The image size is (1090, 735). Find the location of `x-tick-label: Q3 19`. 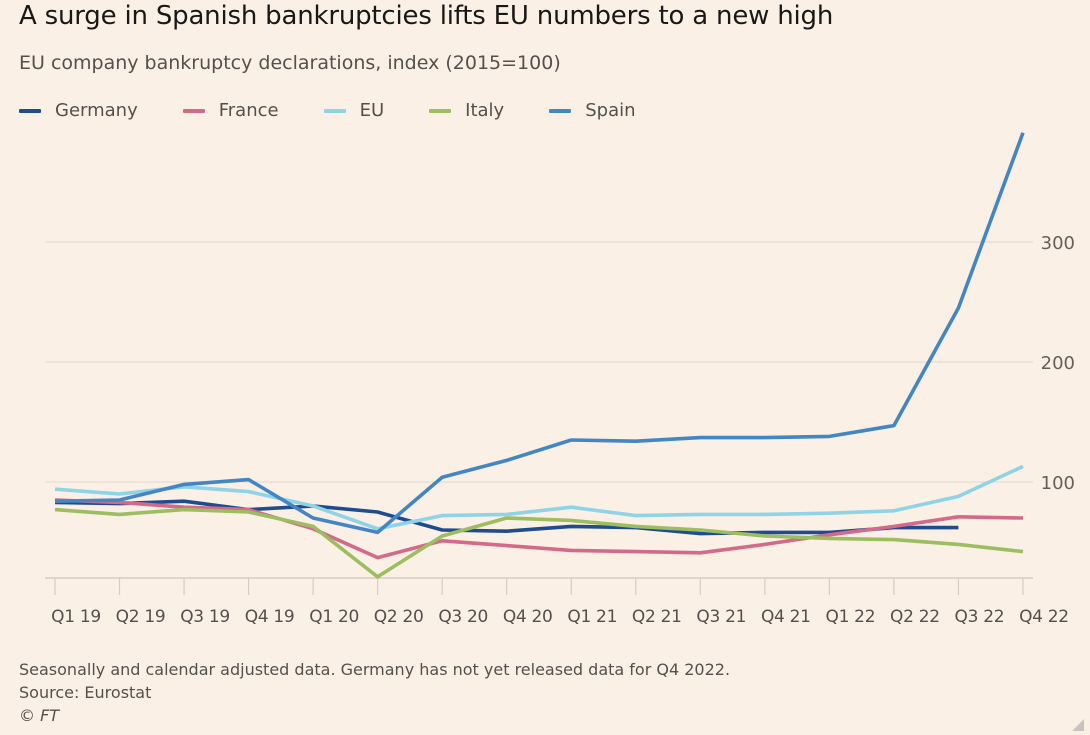

x-tick-label: Q3 19 is located at coordinates (205, 617).